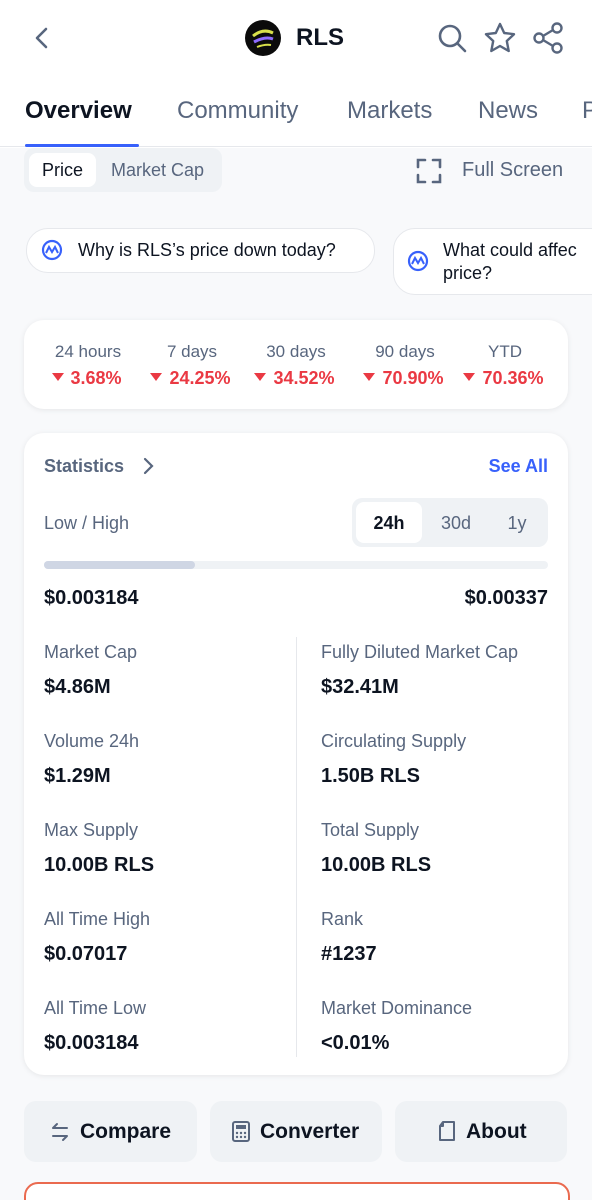 The height and width of the screenshot is (1200, 592). What do you see at coordinates (513, 377) in the screenshot?
I see `change-value: 70.36%` at bounding box center [513, 377].